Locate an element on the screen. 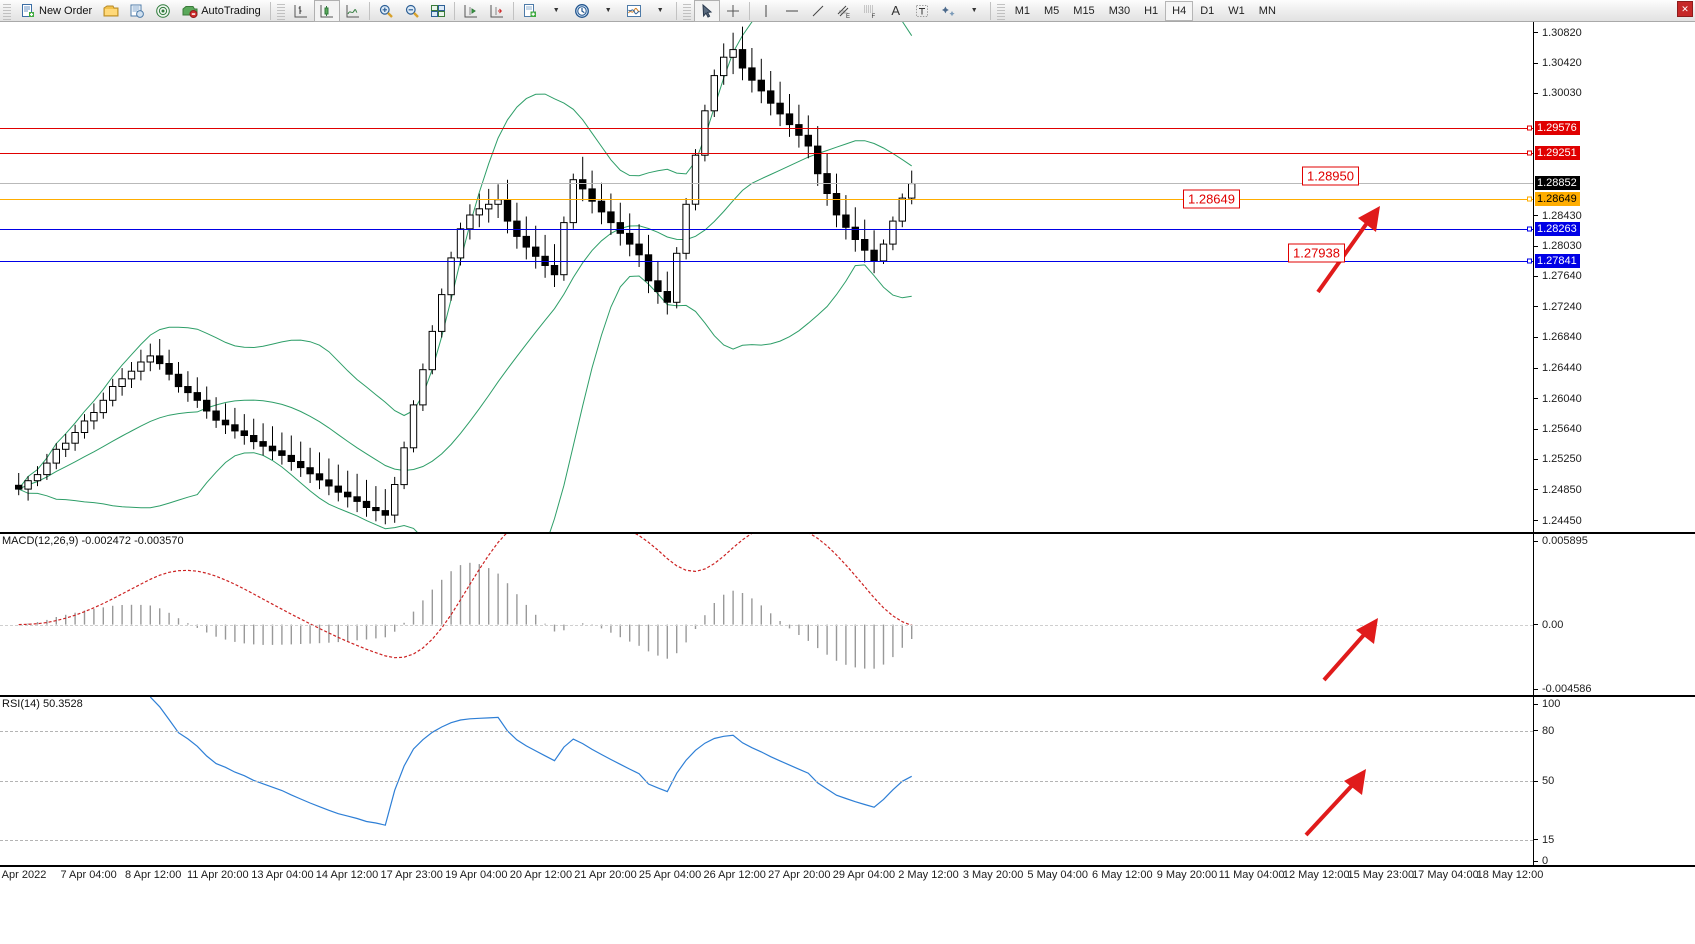  price-tick: 1.24850 is located at coordinates (1558, 490).